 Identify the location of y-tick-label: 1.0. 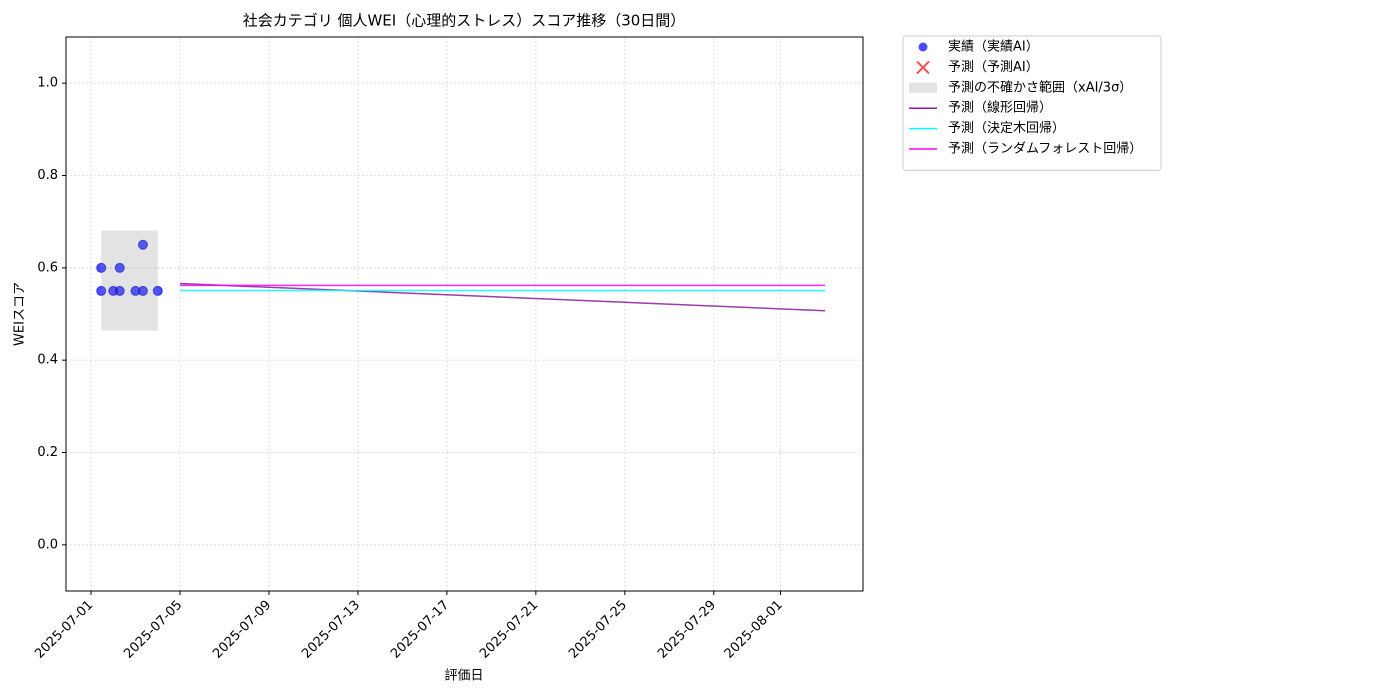
(47, 83).